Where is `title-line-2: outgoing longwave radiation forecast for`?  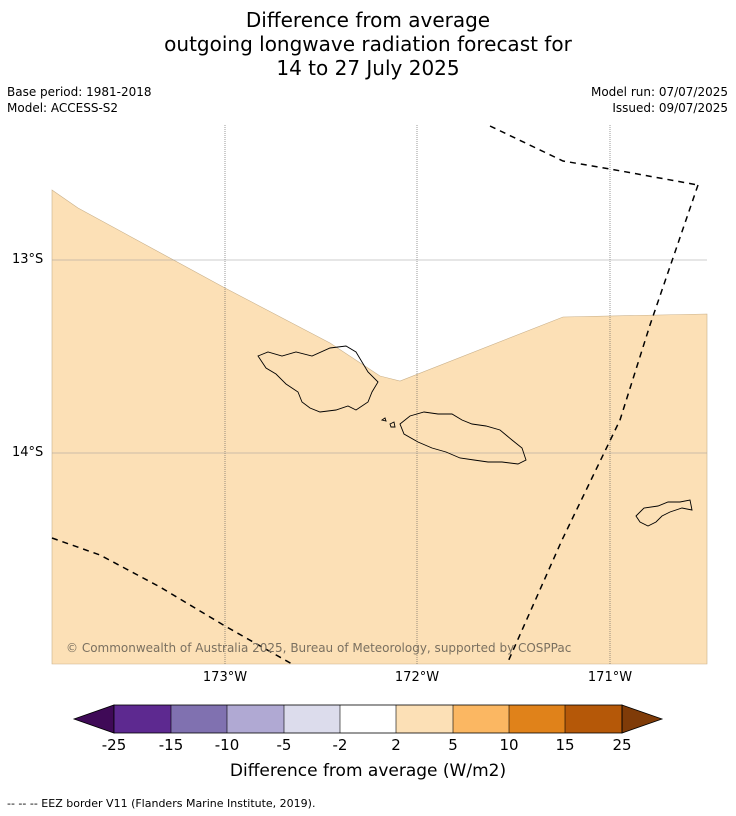 title-line-2: outgoing longwave radiation forecast for is located at coordinates (368, 44).